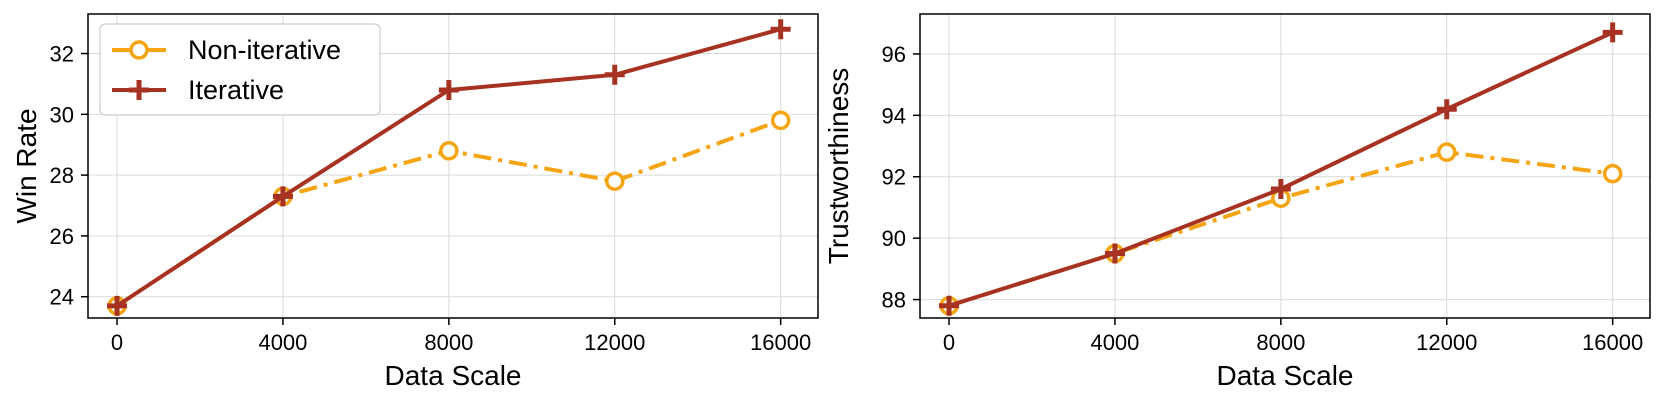 This screenshot has height=407, width=1660. I want to click on y-tick-label: 96, so click(894, 54).